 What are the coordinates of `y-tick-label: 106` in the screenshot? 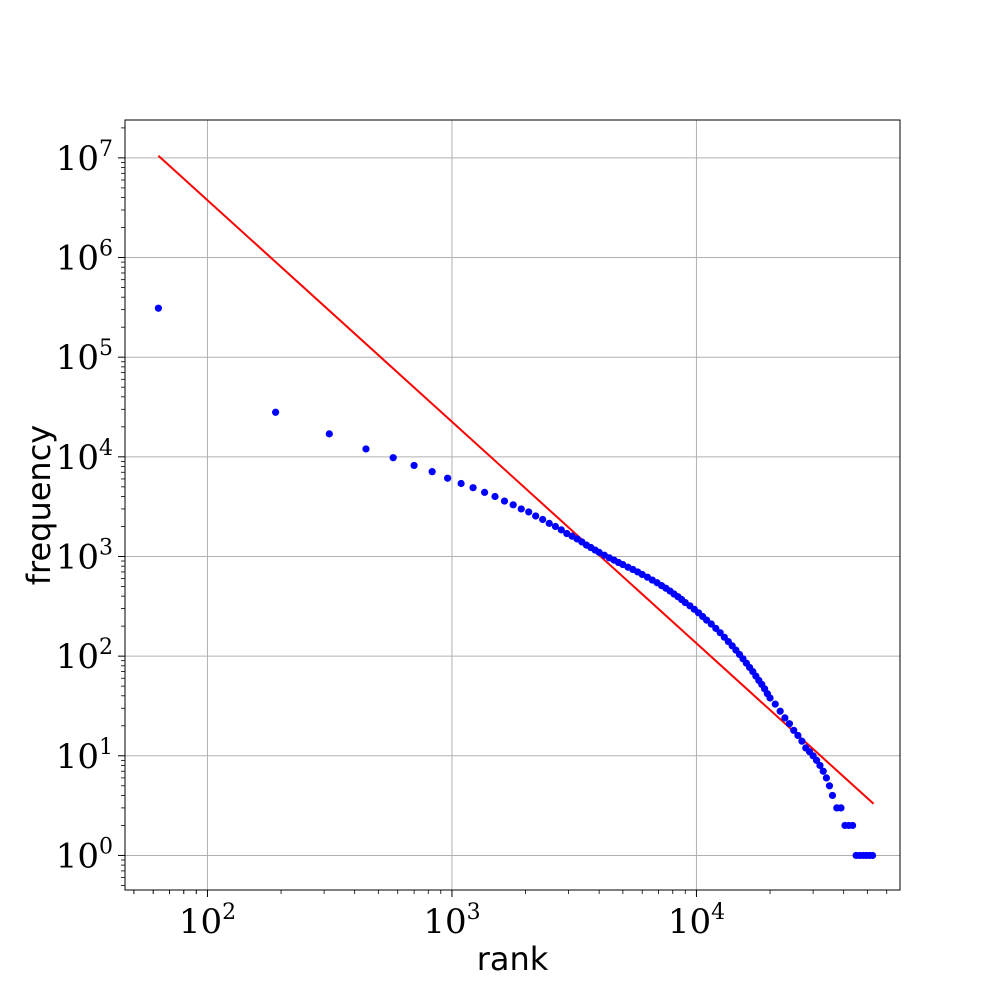 It's located at (84, 258).